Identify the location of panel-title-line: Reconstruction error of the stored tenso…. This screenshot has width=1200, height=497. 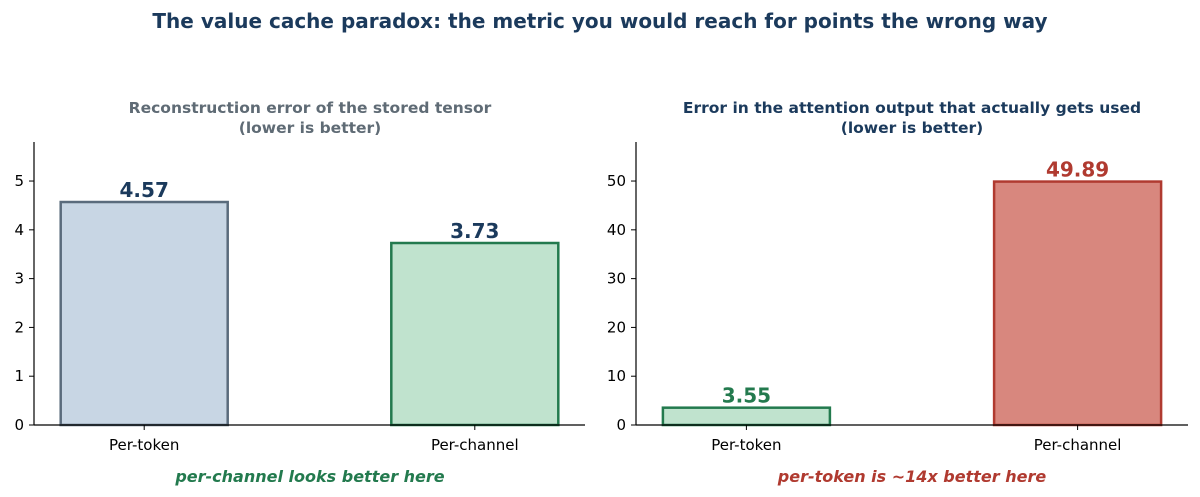
(310, 108).